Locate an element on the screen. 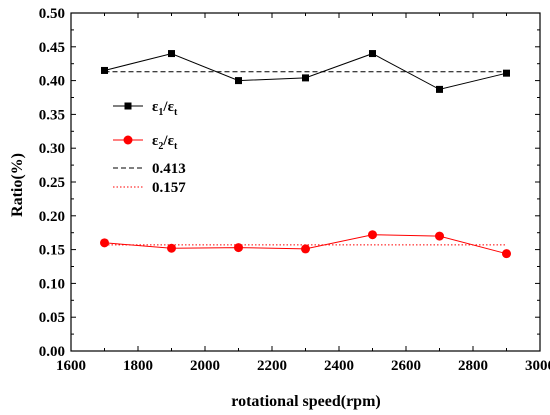  y-tick-label: 0.05 is located at coordinates (52, 318).